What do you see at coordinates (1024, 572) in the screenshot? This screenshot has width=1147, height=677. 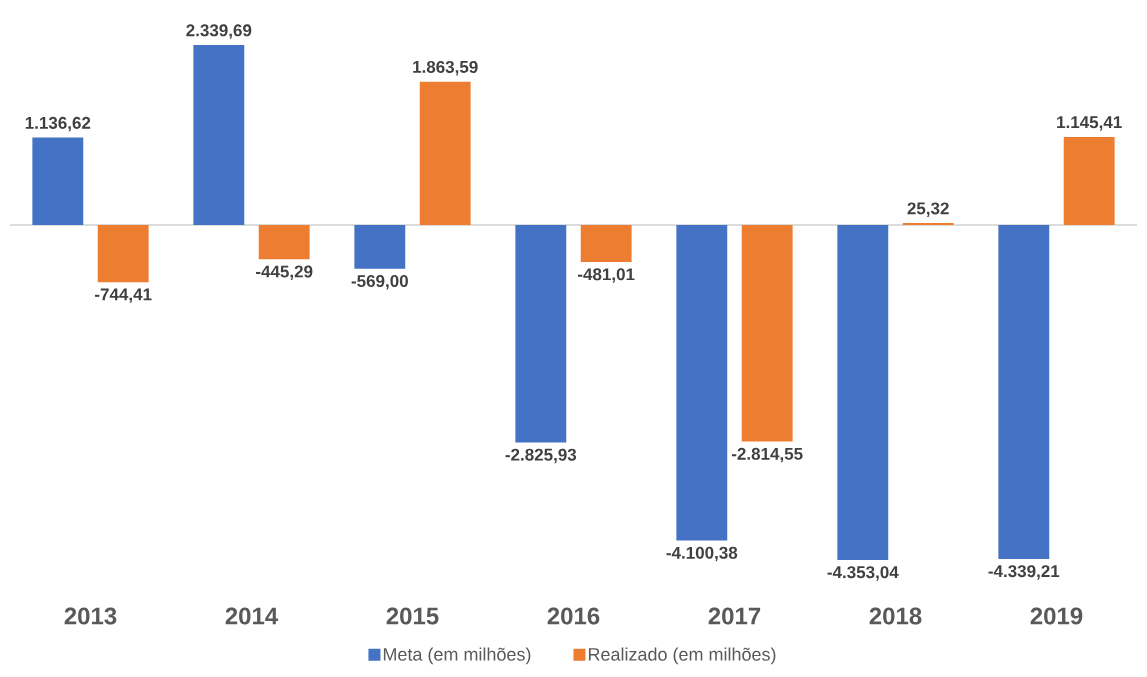 I see `data-label: -4.339,21` at bounding box center [1024, 572].